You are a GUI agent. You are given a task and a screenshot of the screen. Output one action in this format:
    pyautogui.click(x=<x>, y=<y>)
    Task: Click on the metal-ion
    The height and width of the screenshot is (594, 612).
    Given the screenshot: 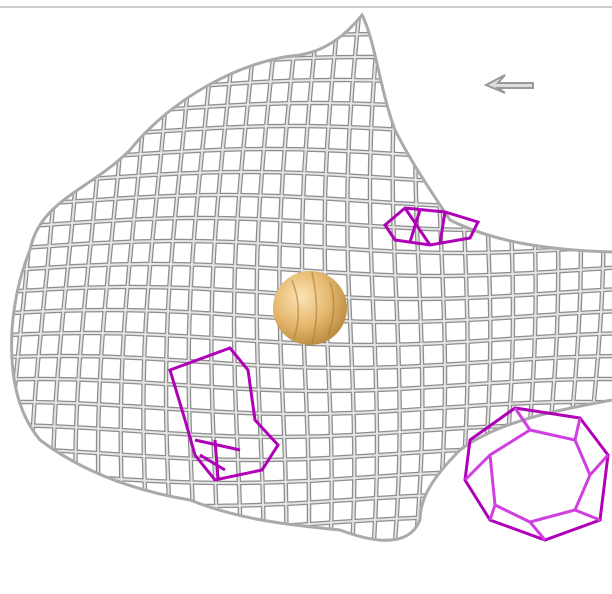 What is the action you would take?
    pyautogui.click(x=310, y=308)
    